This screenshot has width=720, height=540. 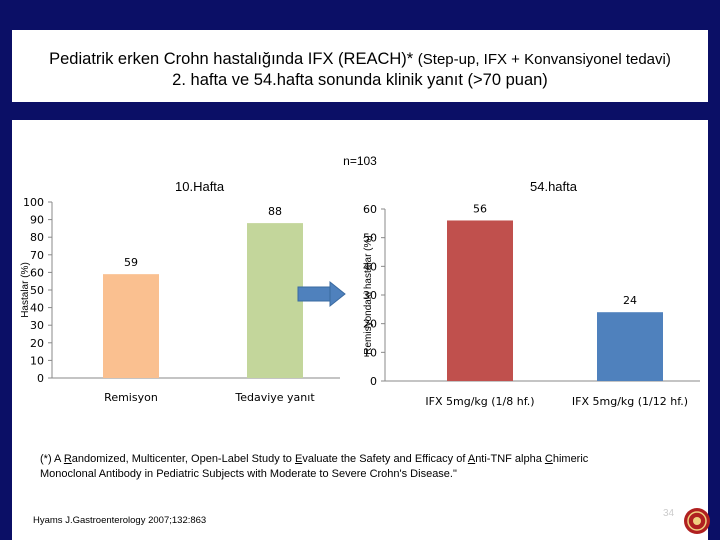 I want to click on y-tick-label: 70, so click(x=37, y=255).